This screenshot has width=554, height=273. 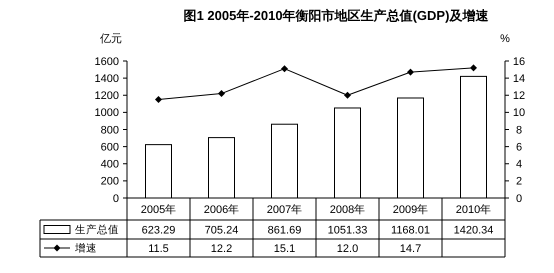 What do you see at coordinates (348, 230) in the screenshot?
I see `data-label: 1051.33` at bounding box center [348, 230].